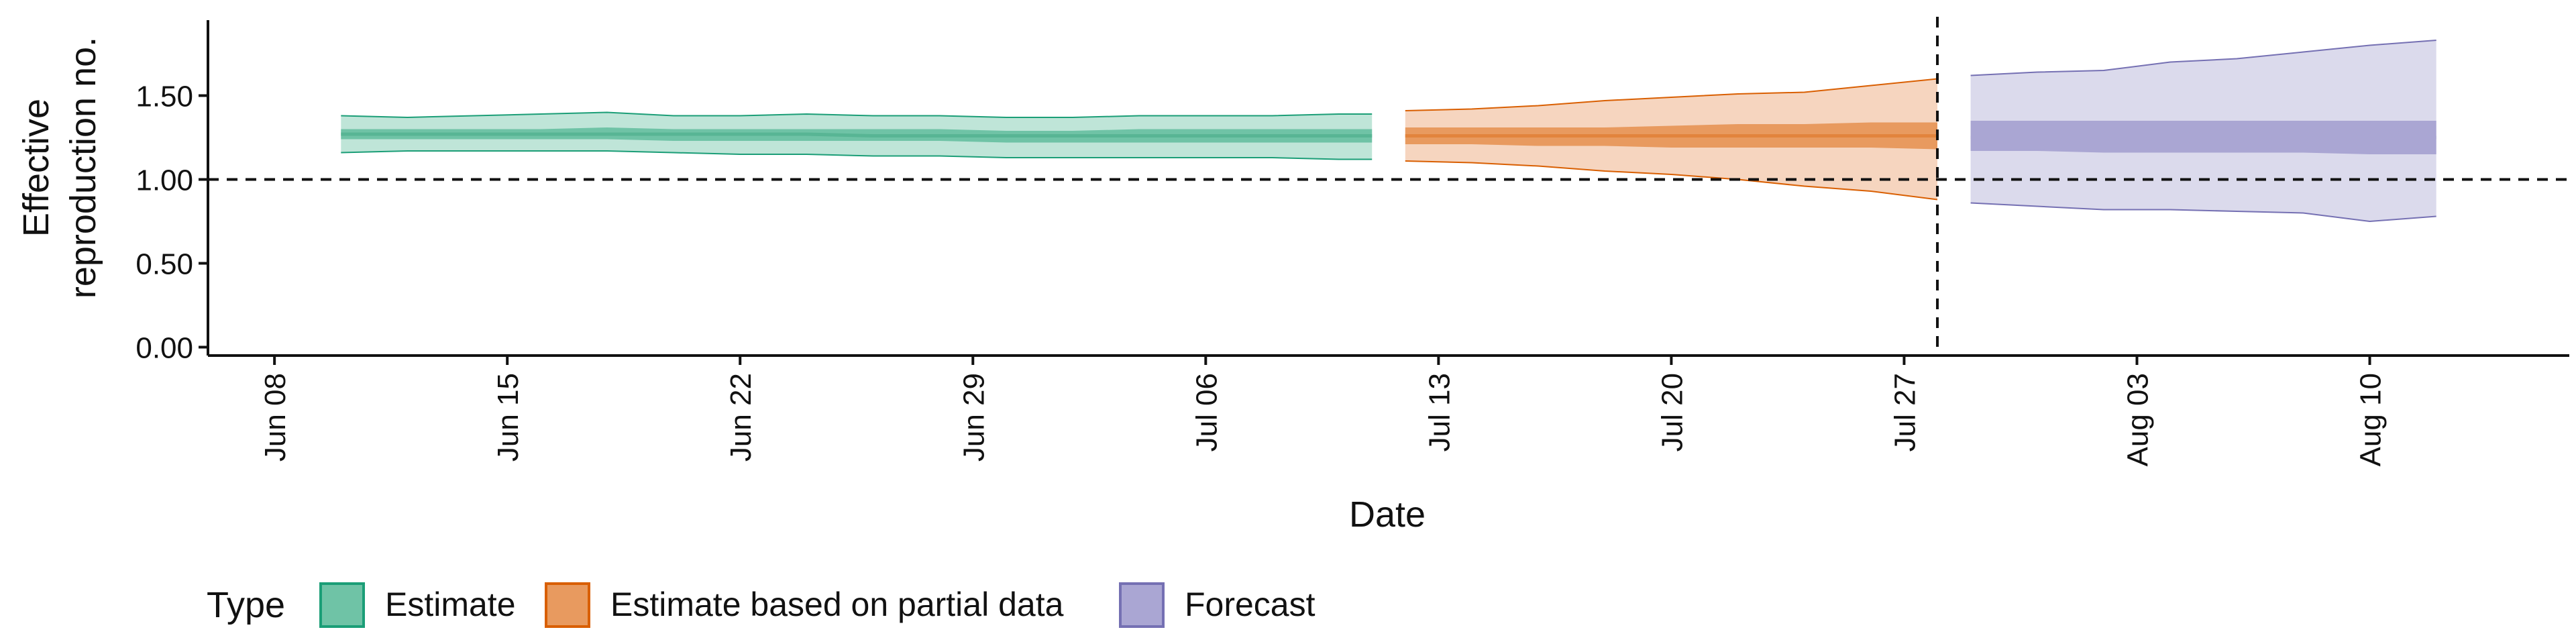 This screenshot has height=644, width=2576. What do you see at coordinates (1671, 180) in the screenshot?
I see `series-1-outer-lower-edge` at bounding box center [1671, 180].